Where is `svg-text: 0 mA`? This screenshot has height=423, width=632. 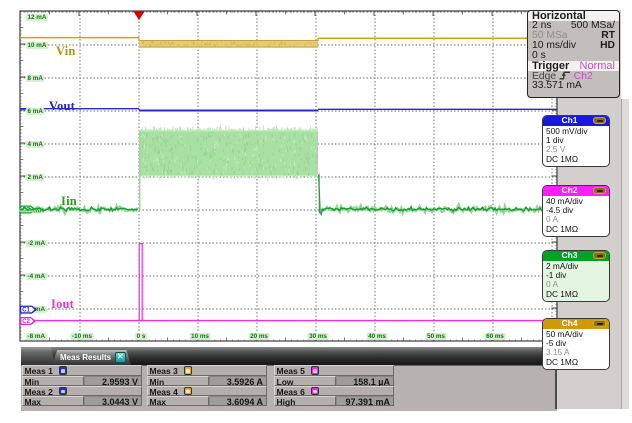
svg-text: 0 mA is located at coordinates (36, 211).